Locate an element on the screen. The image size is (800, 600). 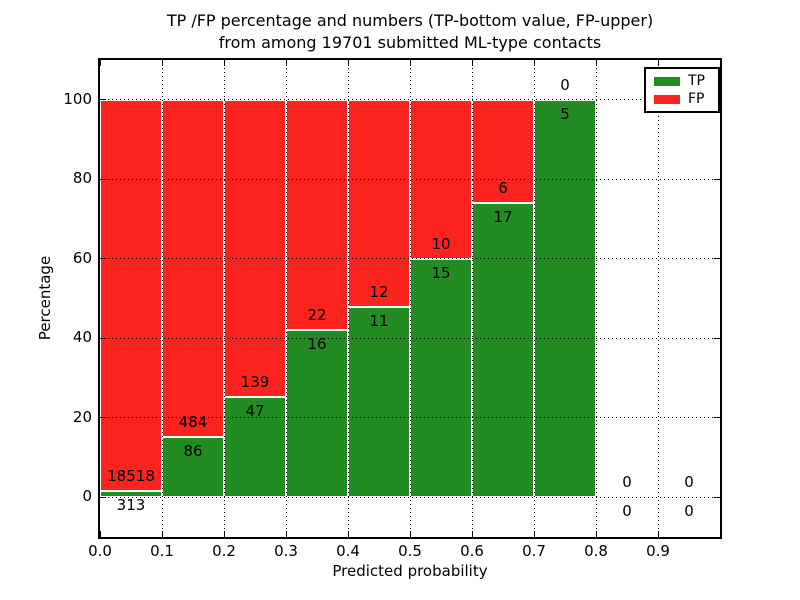
legend: TP FP is located at coordinates (682, 90).